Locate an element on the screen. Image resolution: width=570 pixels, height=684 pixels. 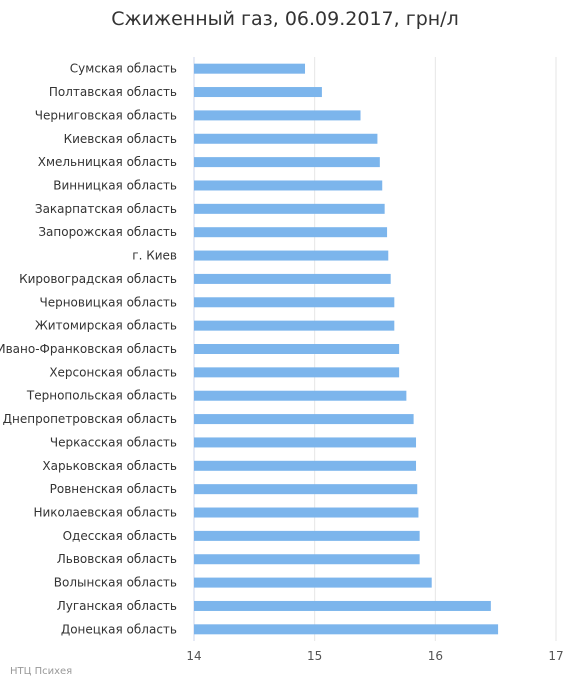
x-tick-label: 15 is located at coordinates (314, 656).